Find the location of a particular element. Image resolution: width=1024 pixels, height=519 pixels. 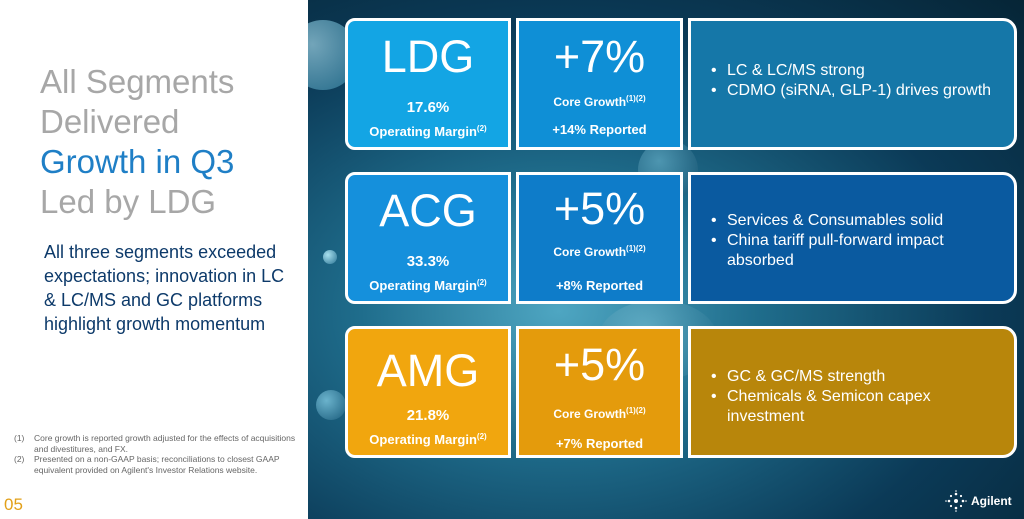

segment-name: ACG is located at coordinates (428, 210).